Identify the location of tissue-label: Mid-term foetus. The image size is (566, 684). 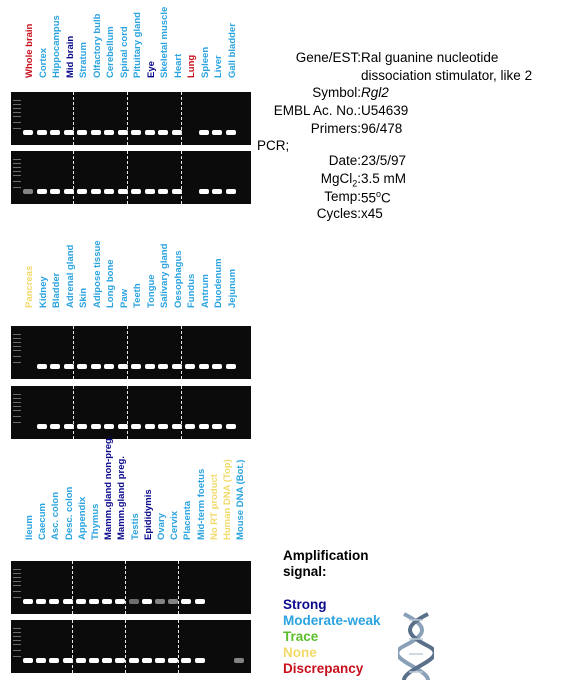
(201, 509).